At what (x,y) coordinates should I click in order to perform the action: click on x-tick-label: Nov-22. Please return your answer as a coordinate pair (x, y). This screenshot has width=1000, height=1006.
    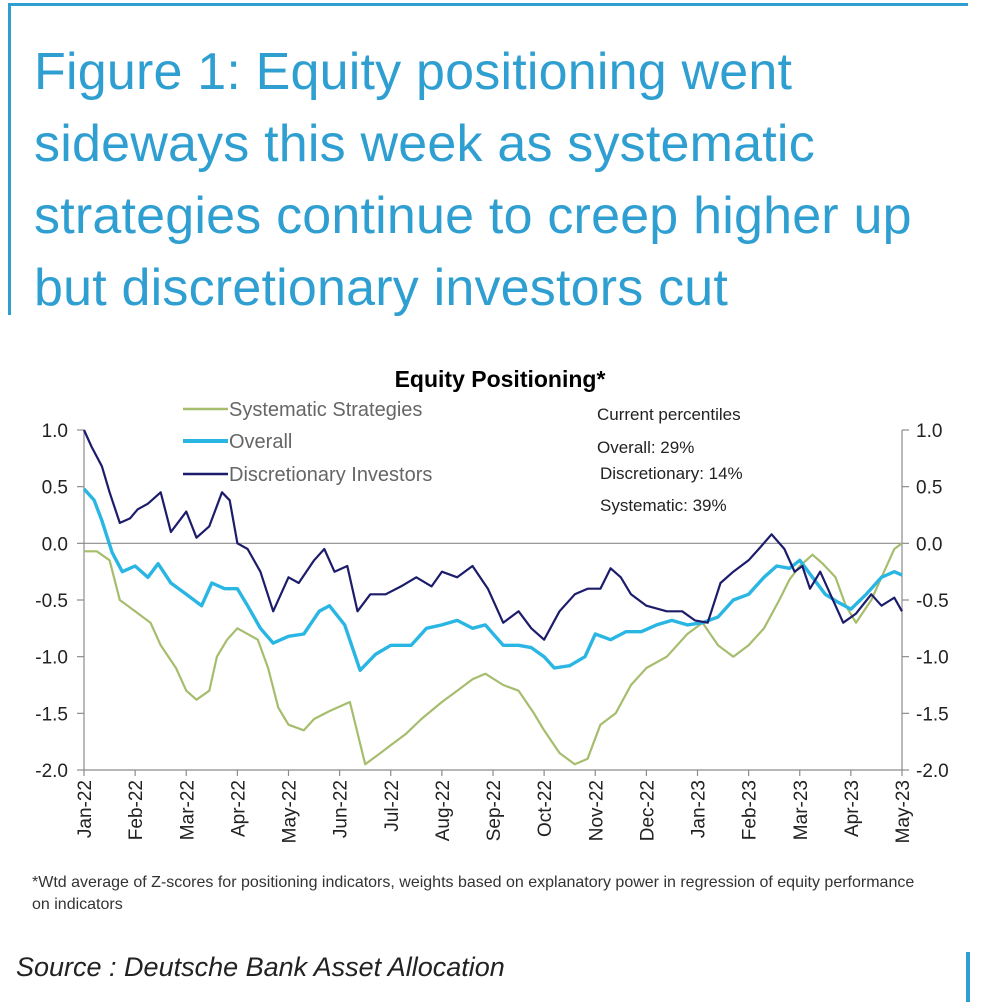
    Looking at the image, I should click on (596, 810).